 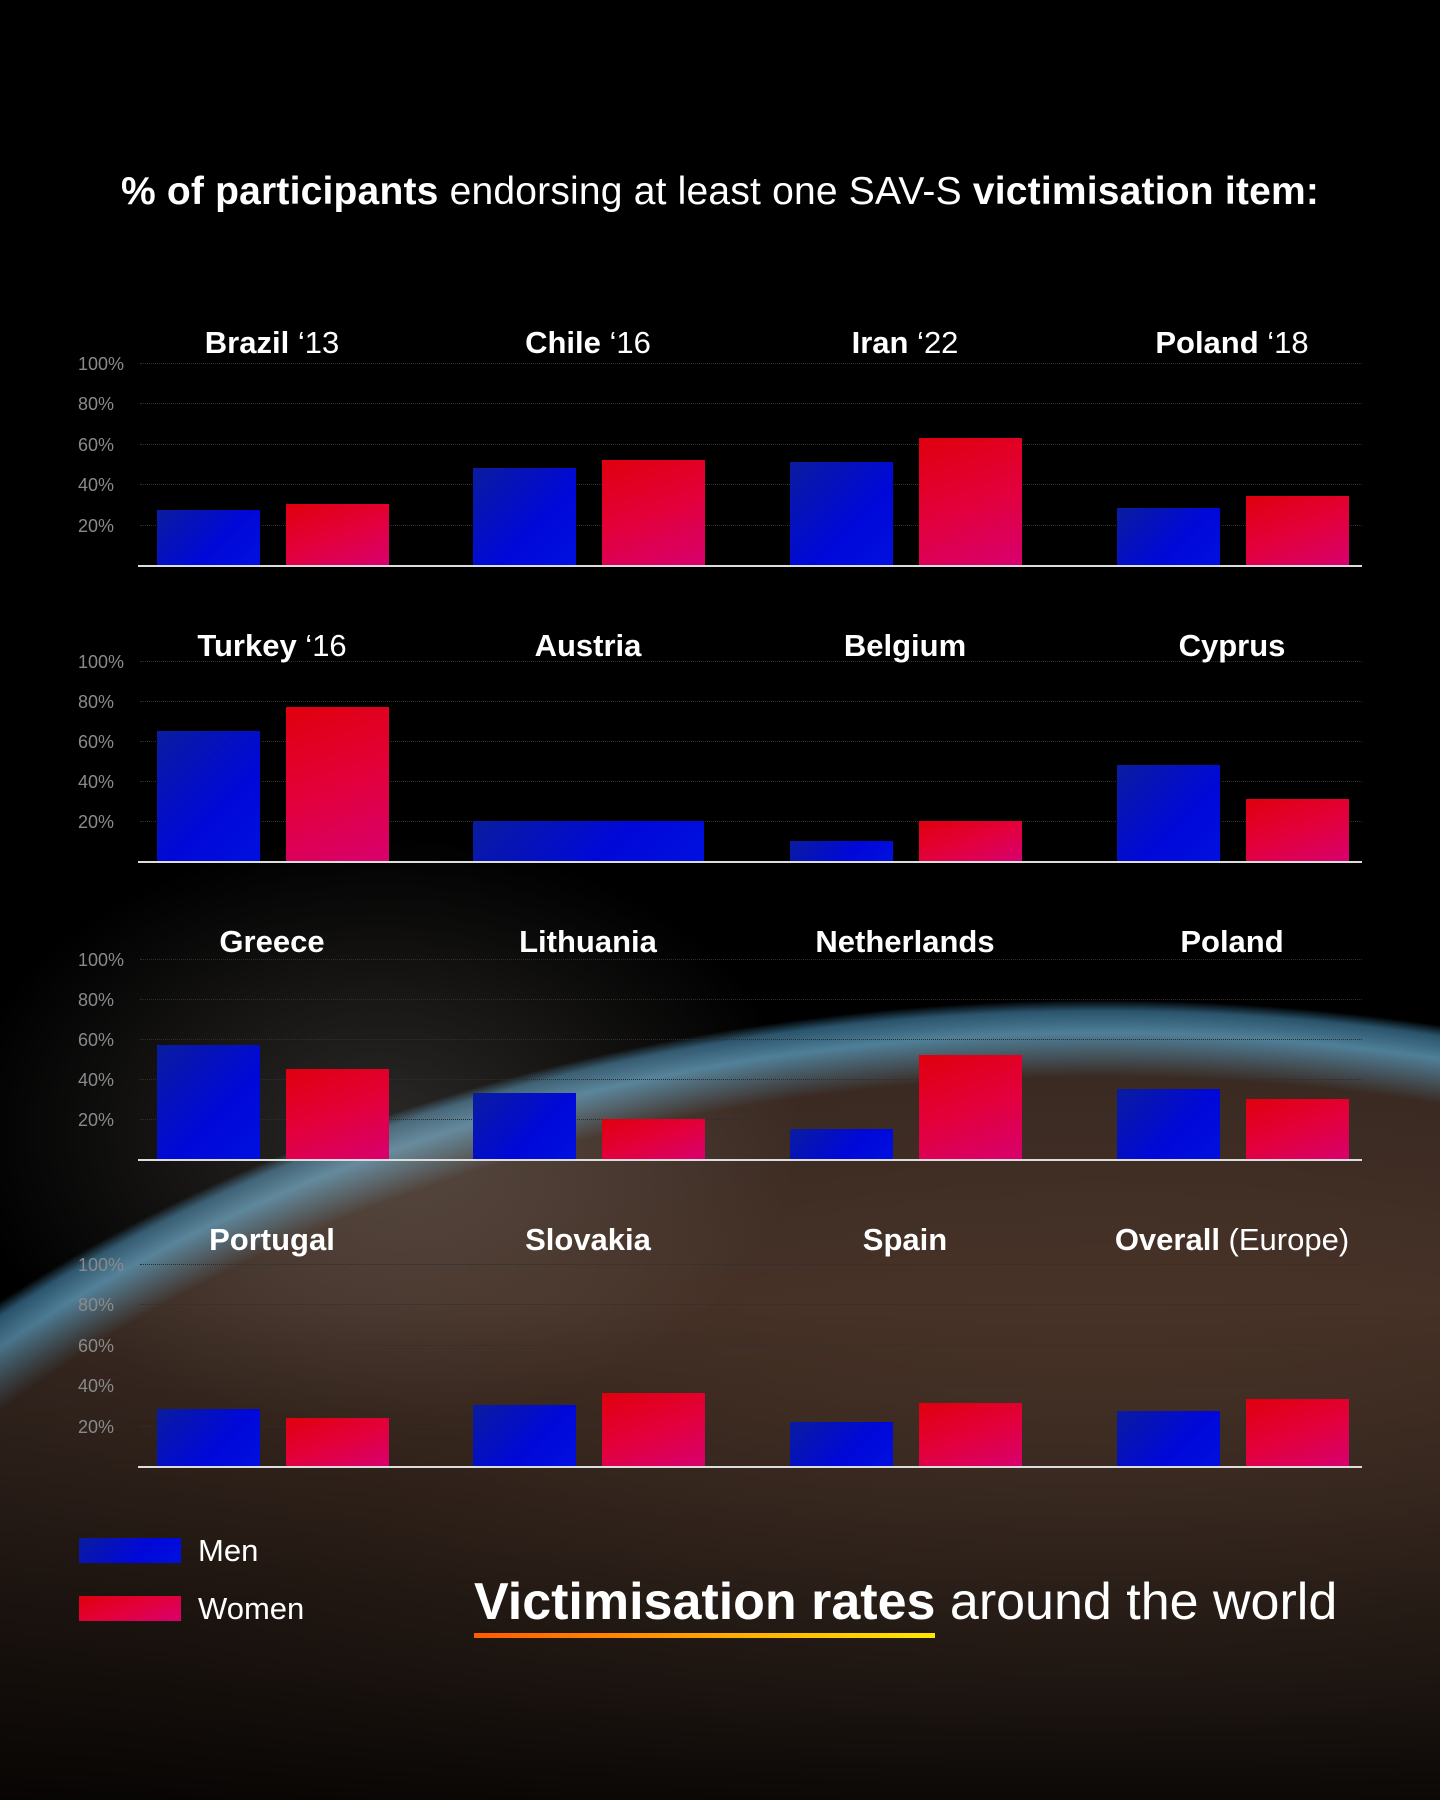 I want to click on footer-rest-text: around the world, so click(x=1136, y=1602).